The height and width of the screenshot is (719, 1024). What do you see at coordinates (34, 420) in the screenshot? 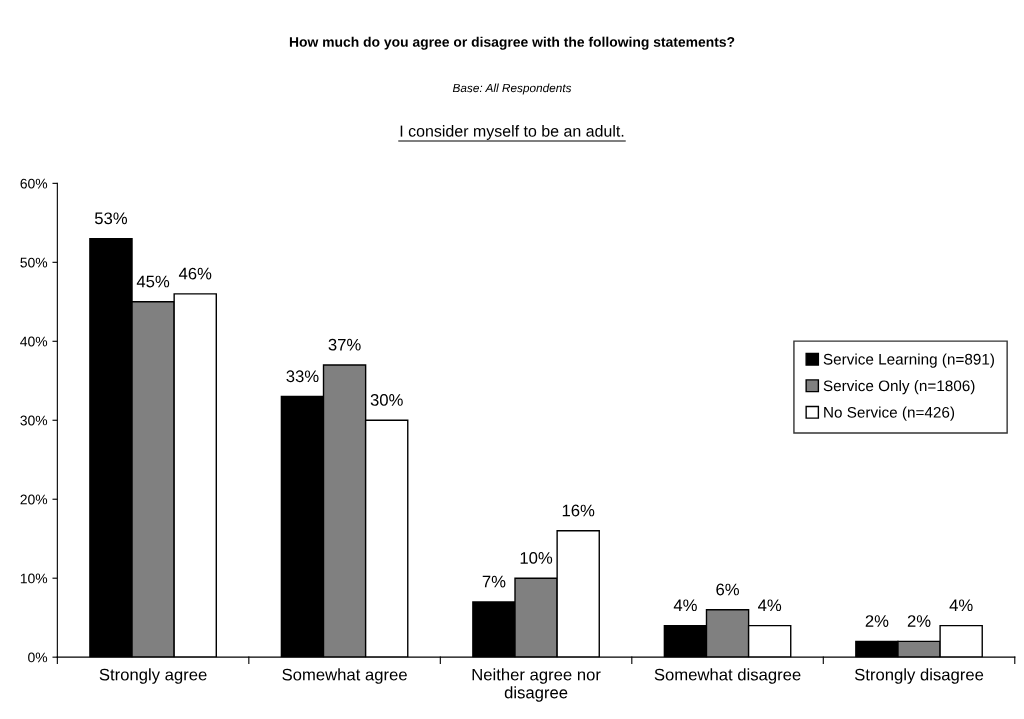
I see `y-tick-label: 30%` at bounding box center [34, 420].